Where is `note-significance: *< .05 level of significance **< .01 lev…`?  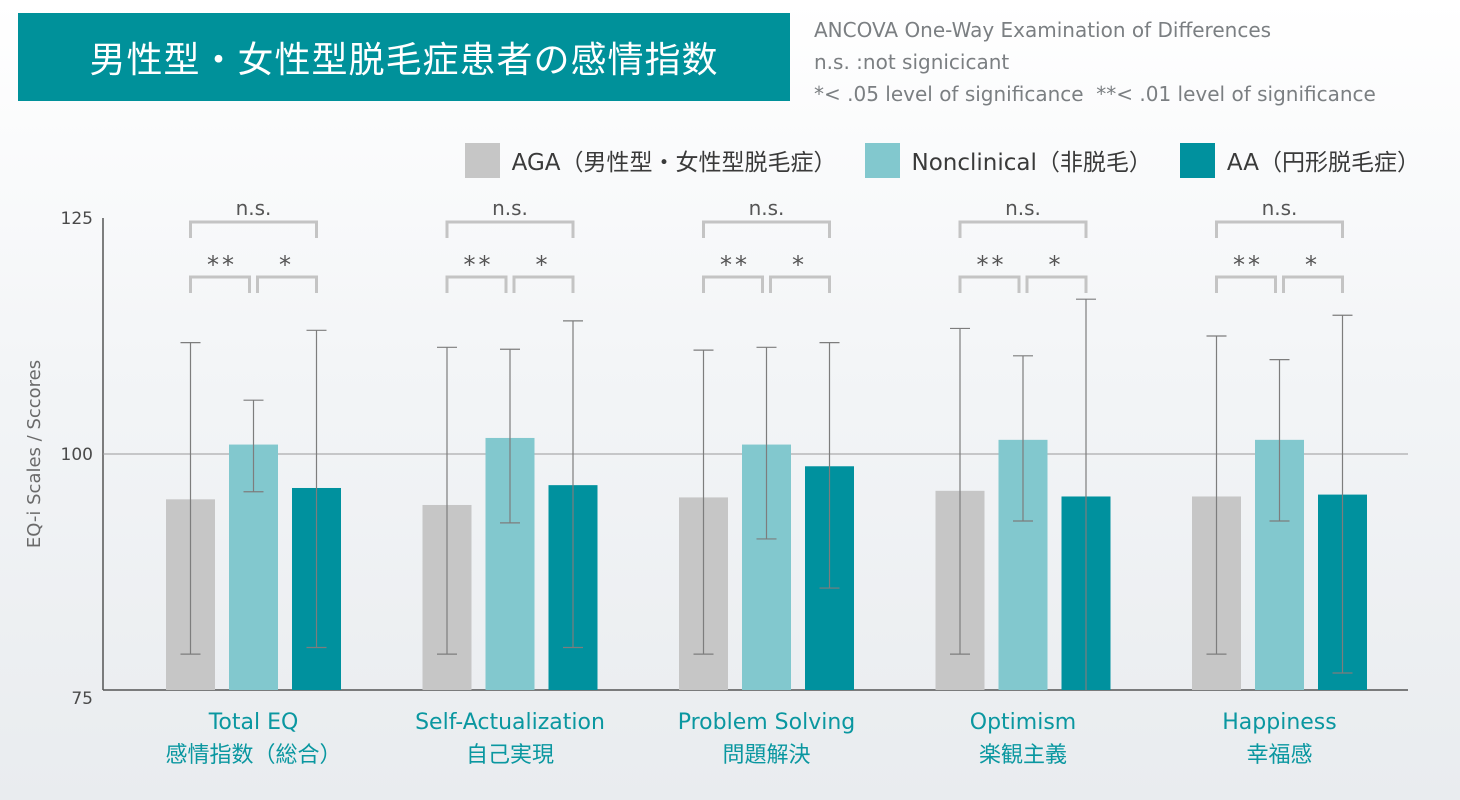 note-significance: *< .05 level of significance **< .01 lev… is located at coordinates (1095, 94).